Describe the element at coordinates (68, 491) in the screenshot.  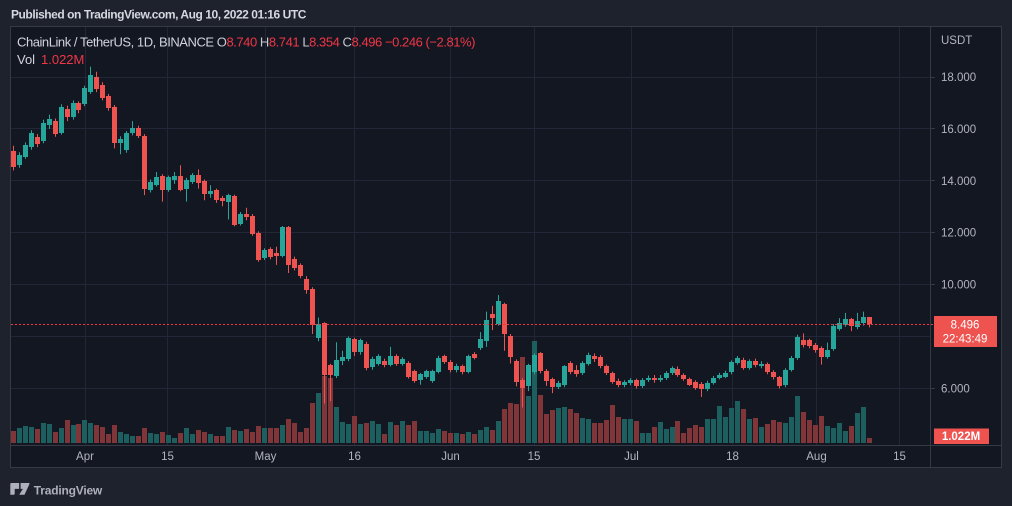
I see `svg-text: TradingView` at that location.